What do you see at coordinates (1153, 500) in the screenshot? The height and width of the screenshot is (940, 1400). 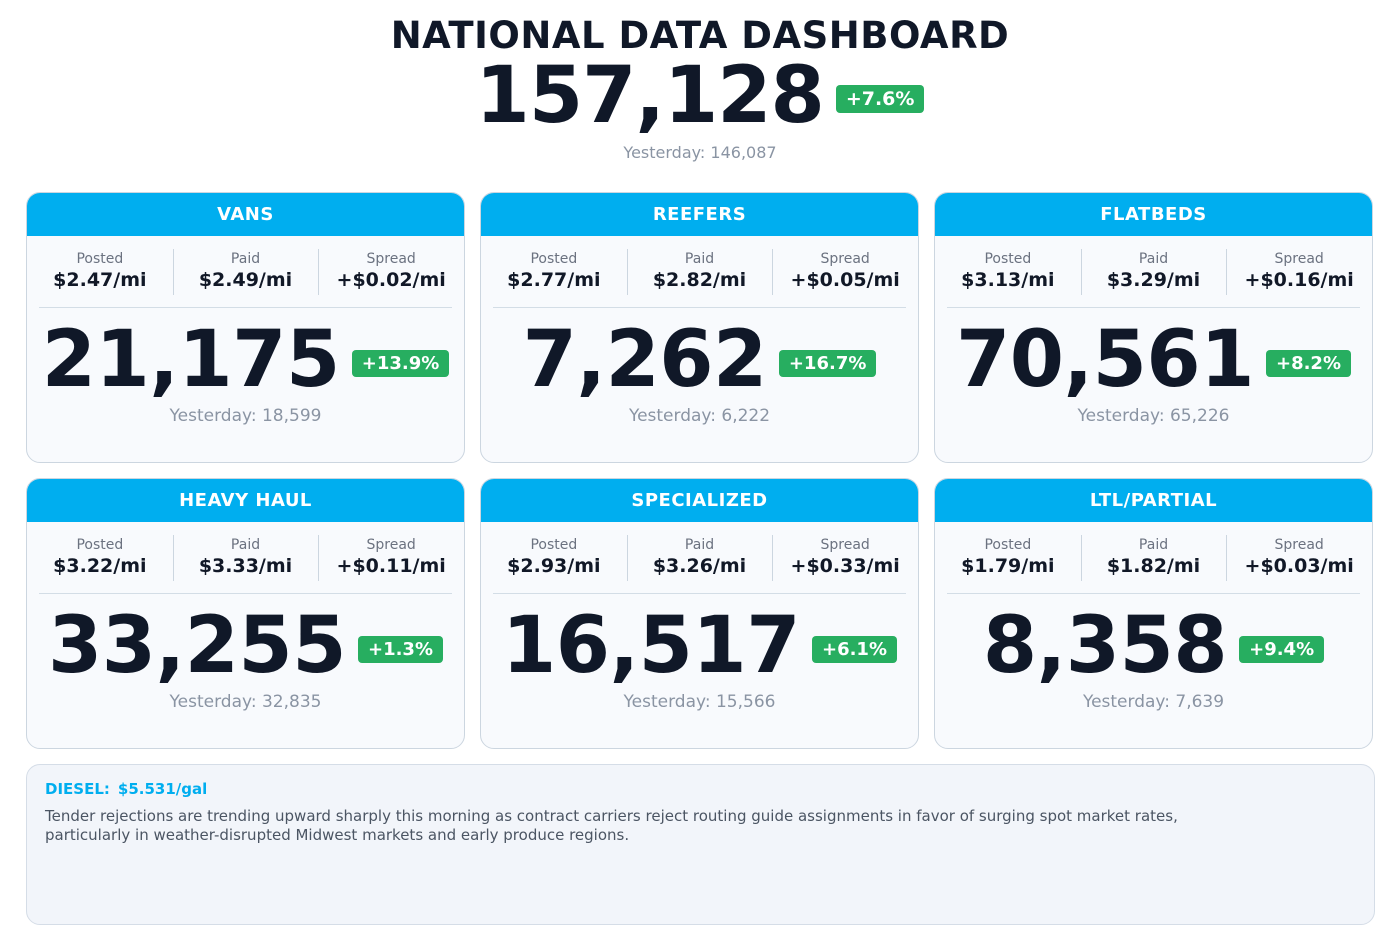 I see `card-title: LTL/PARTIAL` at bounding box center [1153, 500].